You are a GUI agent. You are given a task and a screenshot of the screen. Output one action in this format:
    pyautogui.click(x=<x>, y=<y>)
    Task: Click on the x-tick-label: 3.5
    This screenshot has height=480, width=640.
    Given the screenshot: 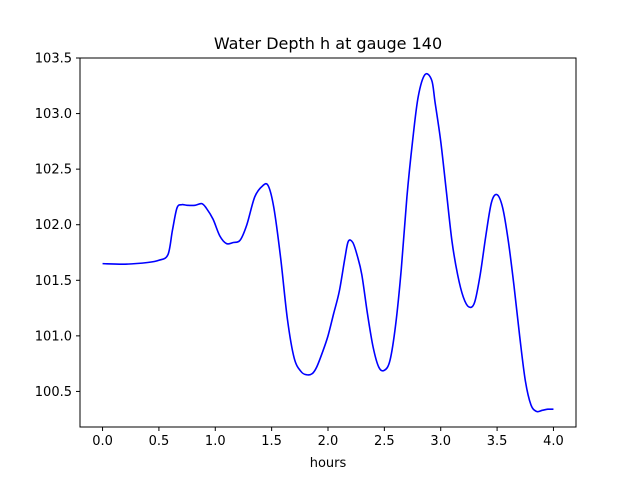 What is the action you would take?
    pyautogui.click(x=497, y=441)
    